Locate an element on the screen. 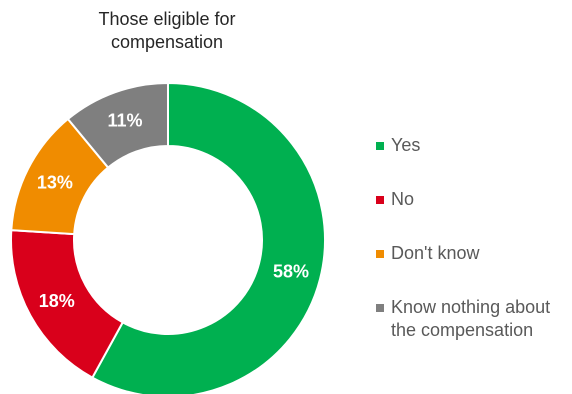 This screenshot has height=394, width=572. slice-know-nothing is located at coordinates (117, 125).